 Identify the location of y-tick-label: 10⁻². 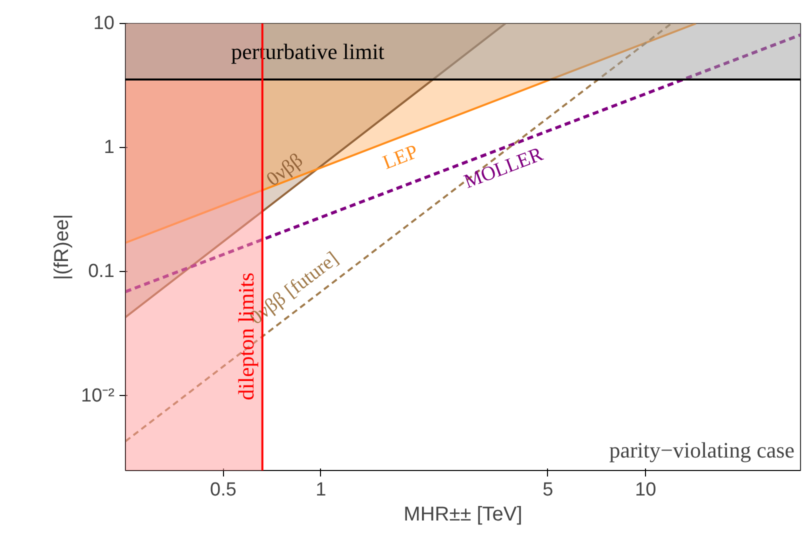
(98, 395).